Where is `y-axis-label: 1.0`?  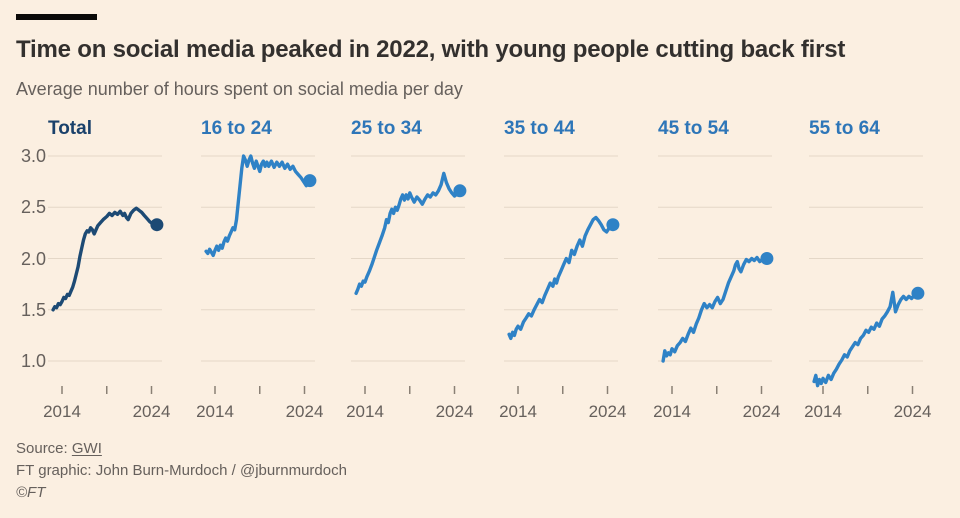 y-axis-label: 1.0 is located at coordinates (33, 361).